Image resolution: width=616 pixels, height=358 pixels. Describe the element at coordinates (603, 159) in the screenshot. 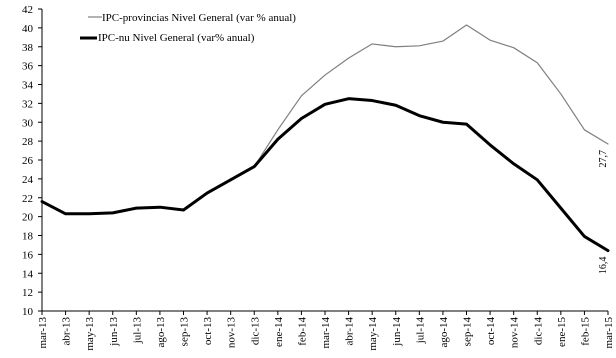

I see `data-label-0: 27,7` at that location.